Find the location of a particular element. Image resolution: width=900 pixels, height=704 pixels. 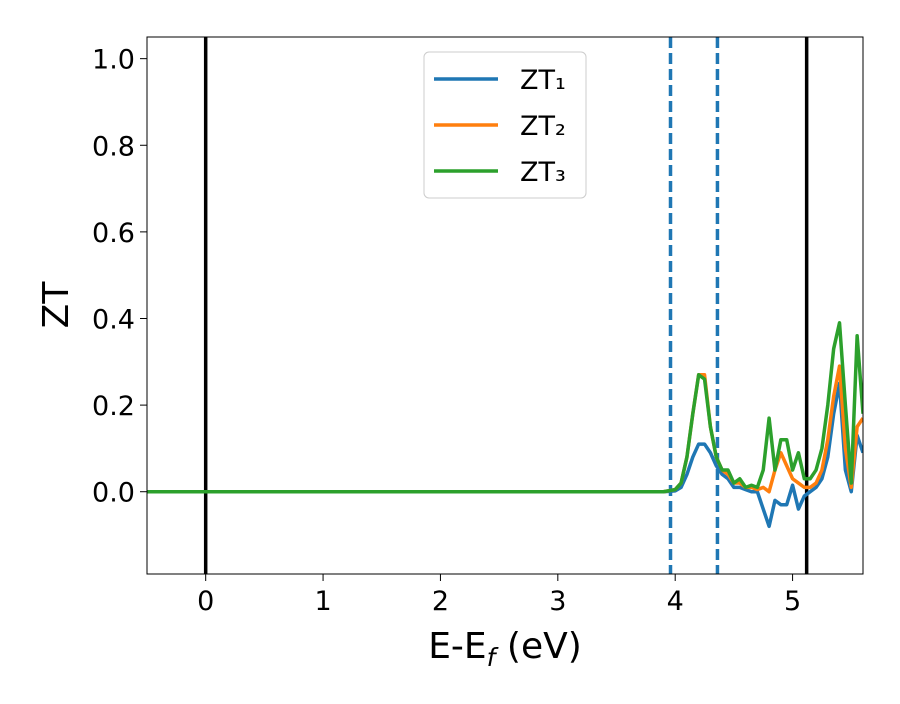

y-tick-label: 0.0 is located at coordinates (113, 493).